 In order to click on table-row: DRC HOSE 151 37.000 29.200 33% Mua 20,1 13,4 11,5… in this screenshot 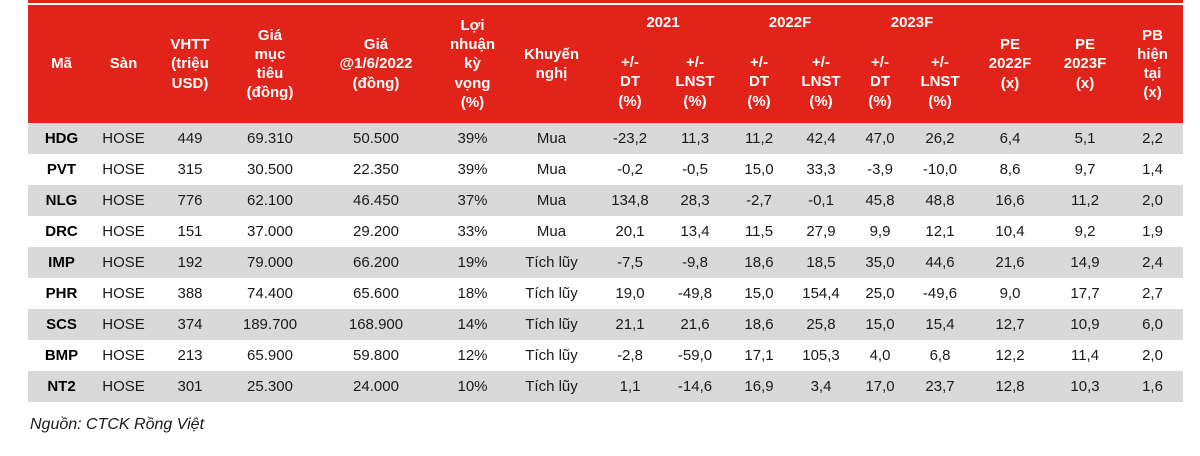, I will do `click(605, 231)`.